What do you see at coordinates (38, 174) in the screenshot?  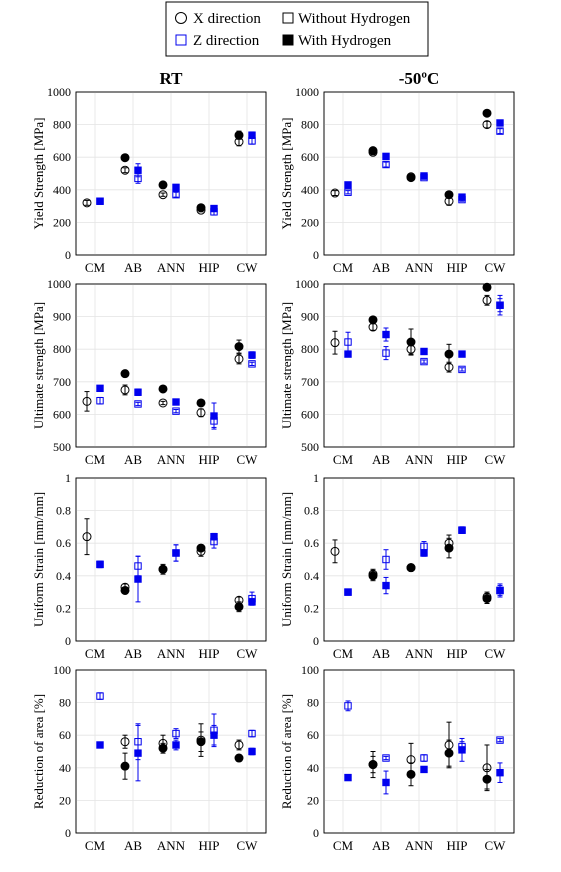 I see `y-axis-title: Yield Strength [MPa]` at bounding box center [38, 174].